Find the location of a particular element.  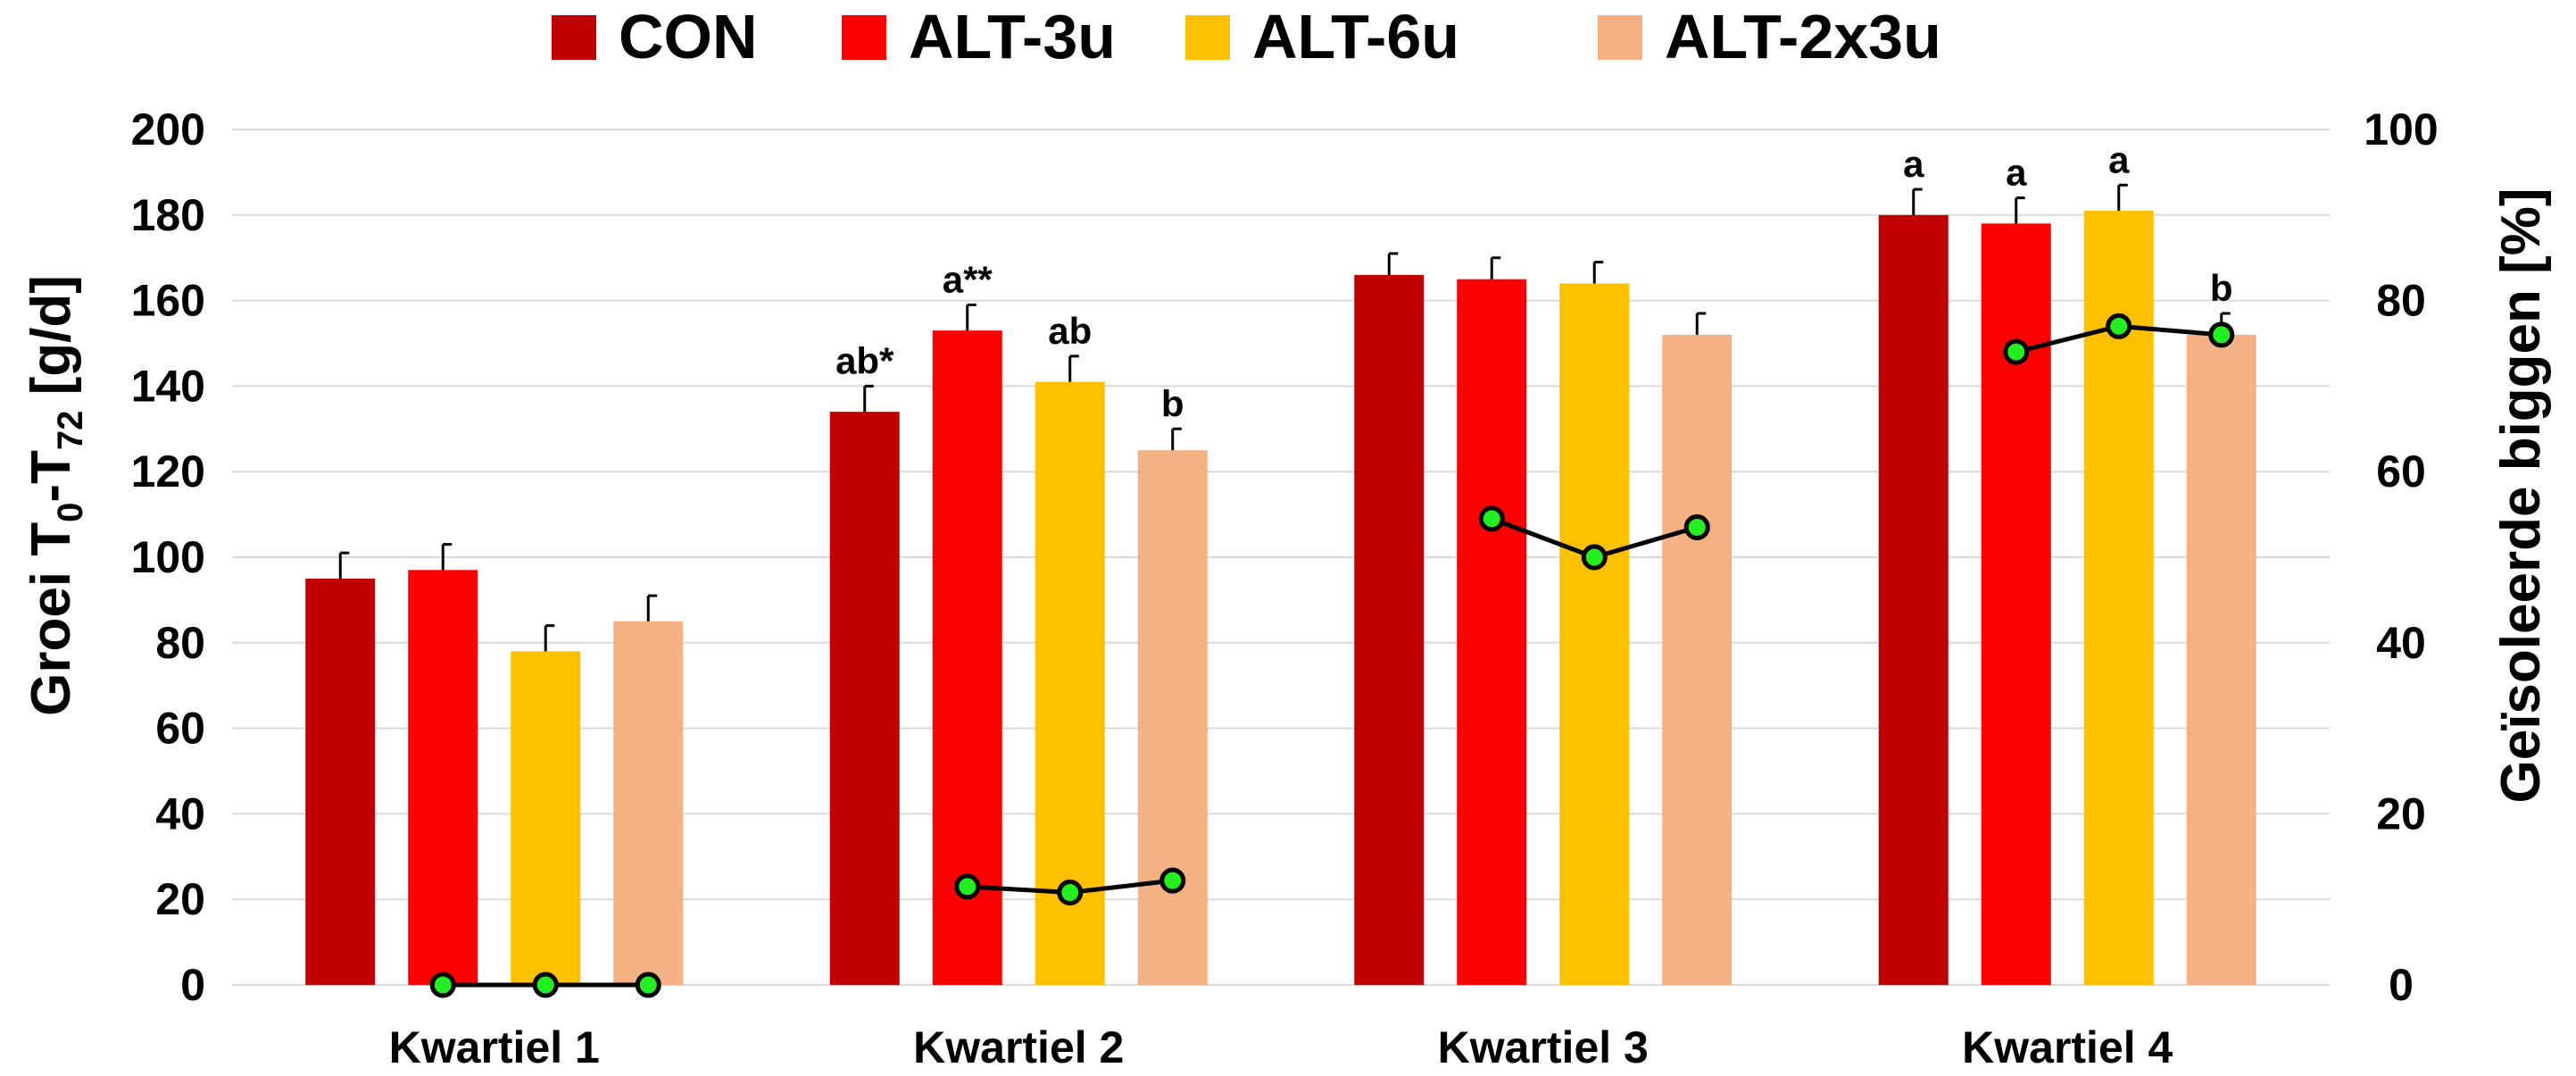

category-labels: Kwartiel 1 Kwartiel 2 Kwartiel 3 Kwartiel 4 is located at coordinates (1281, 1047).